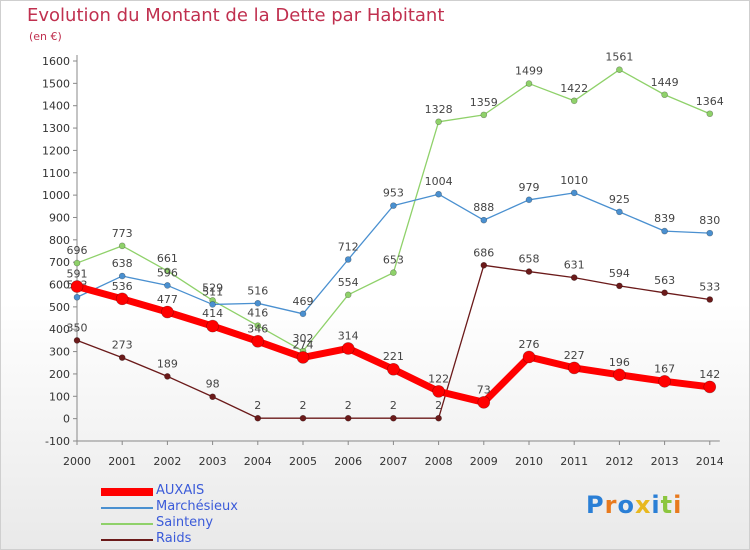  Describe the element at coordinates (122, 233) in the screenshot. I see `data-label-sainteny: 773` at that location.